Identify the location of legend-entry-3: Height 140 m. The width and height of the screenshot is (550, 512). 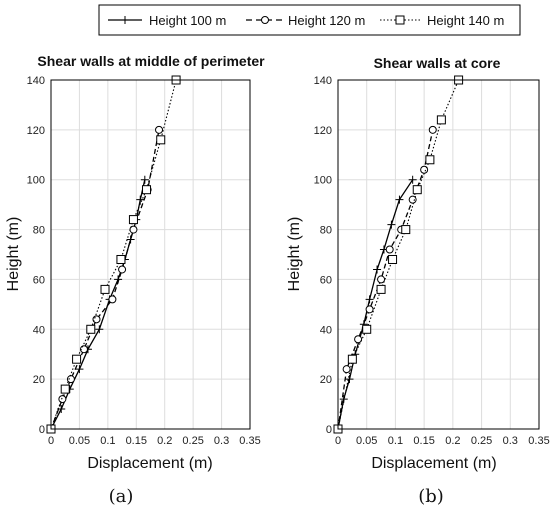
(442, 20).